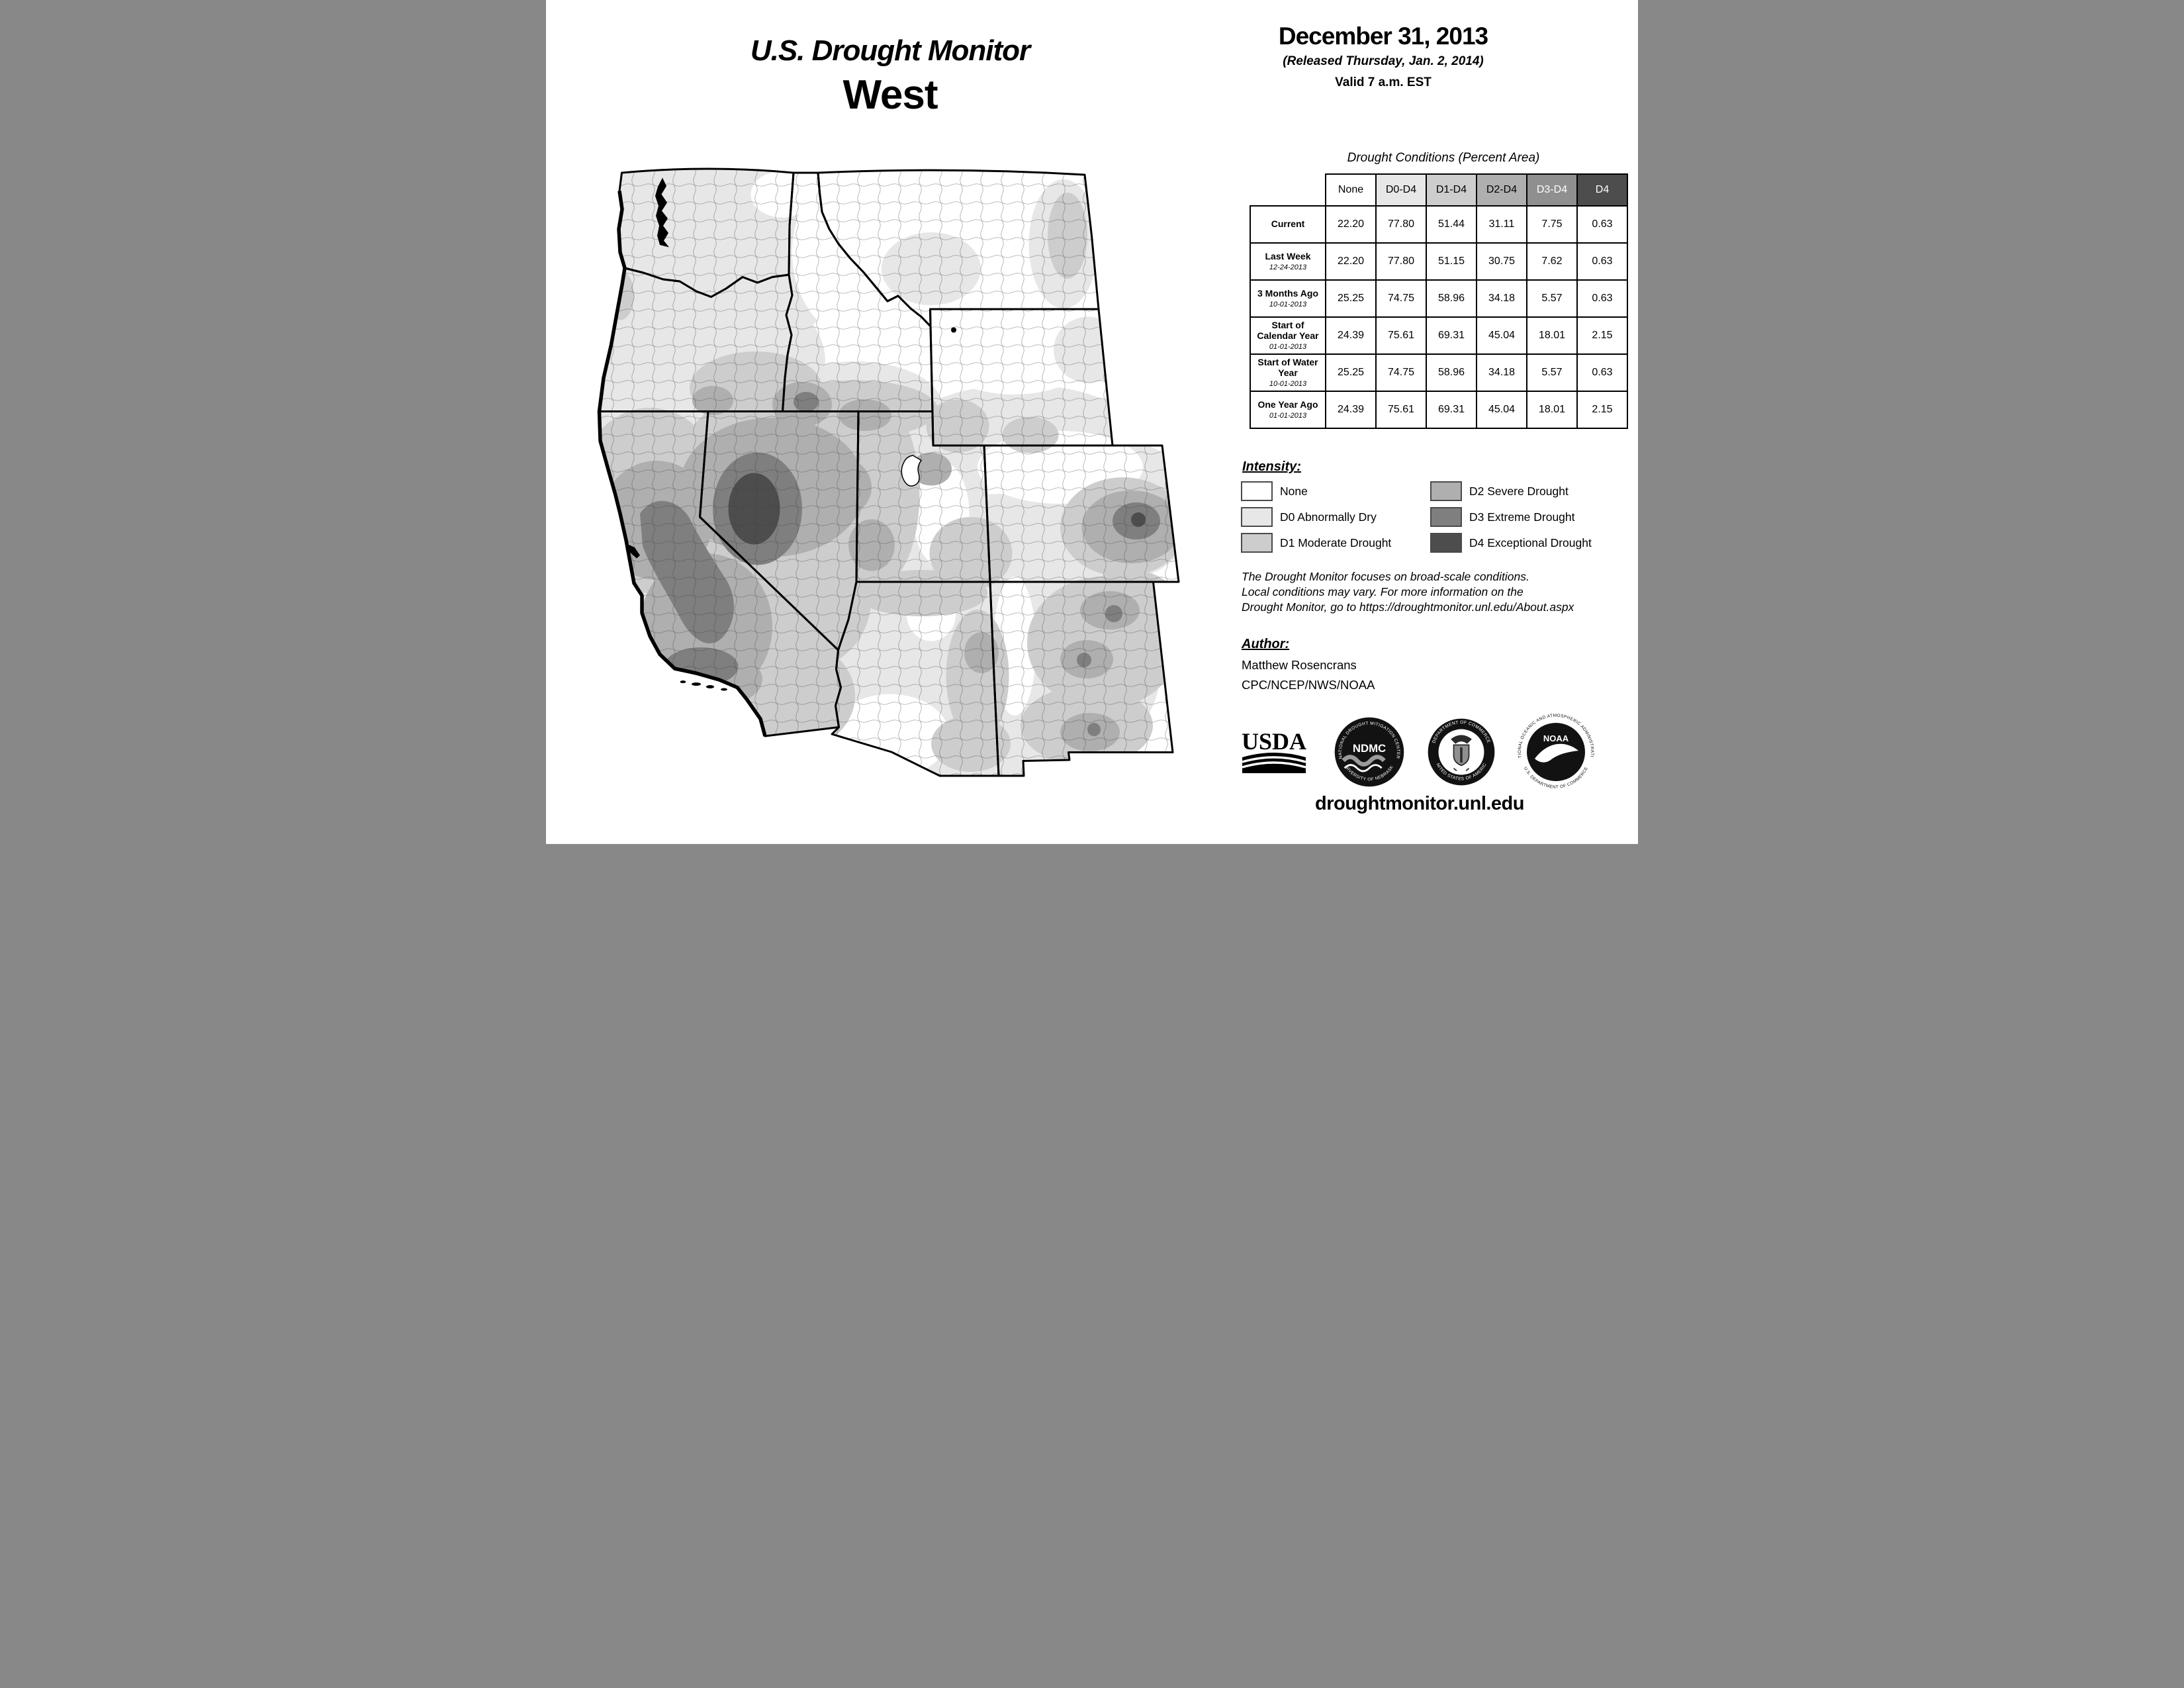  Describe the element at coordinates (1446, 517) in the screenshot. I see `legend-swatch-d3` at that location.